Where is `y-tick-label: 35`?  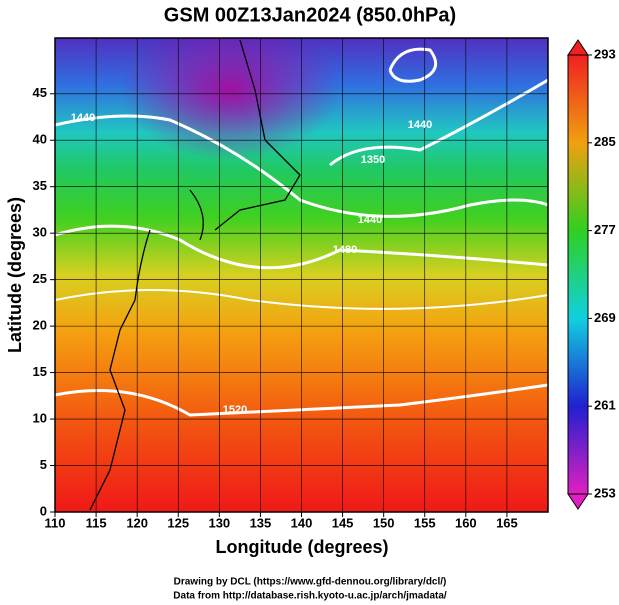 y-tick-label: 35 is located at coordinates (40, 185).